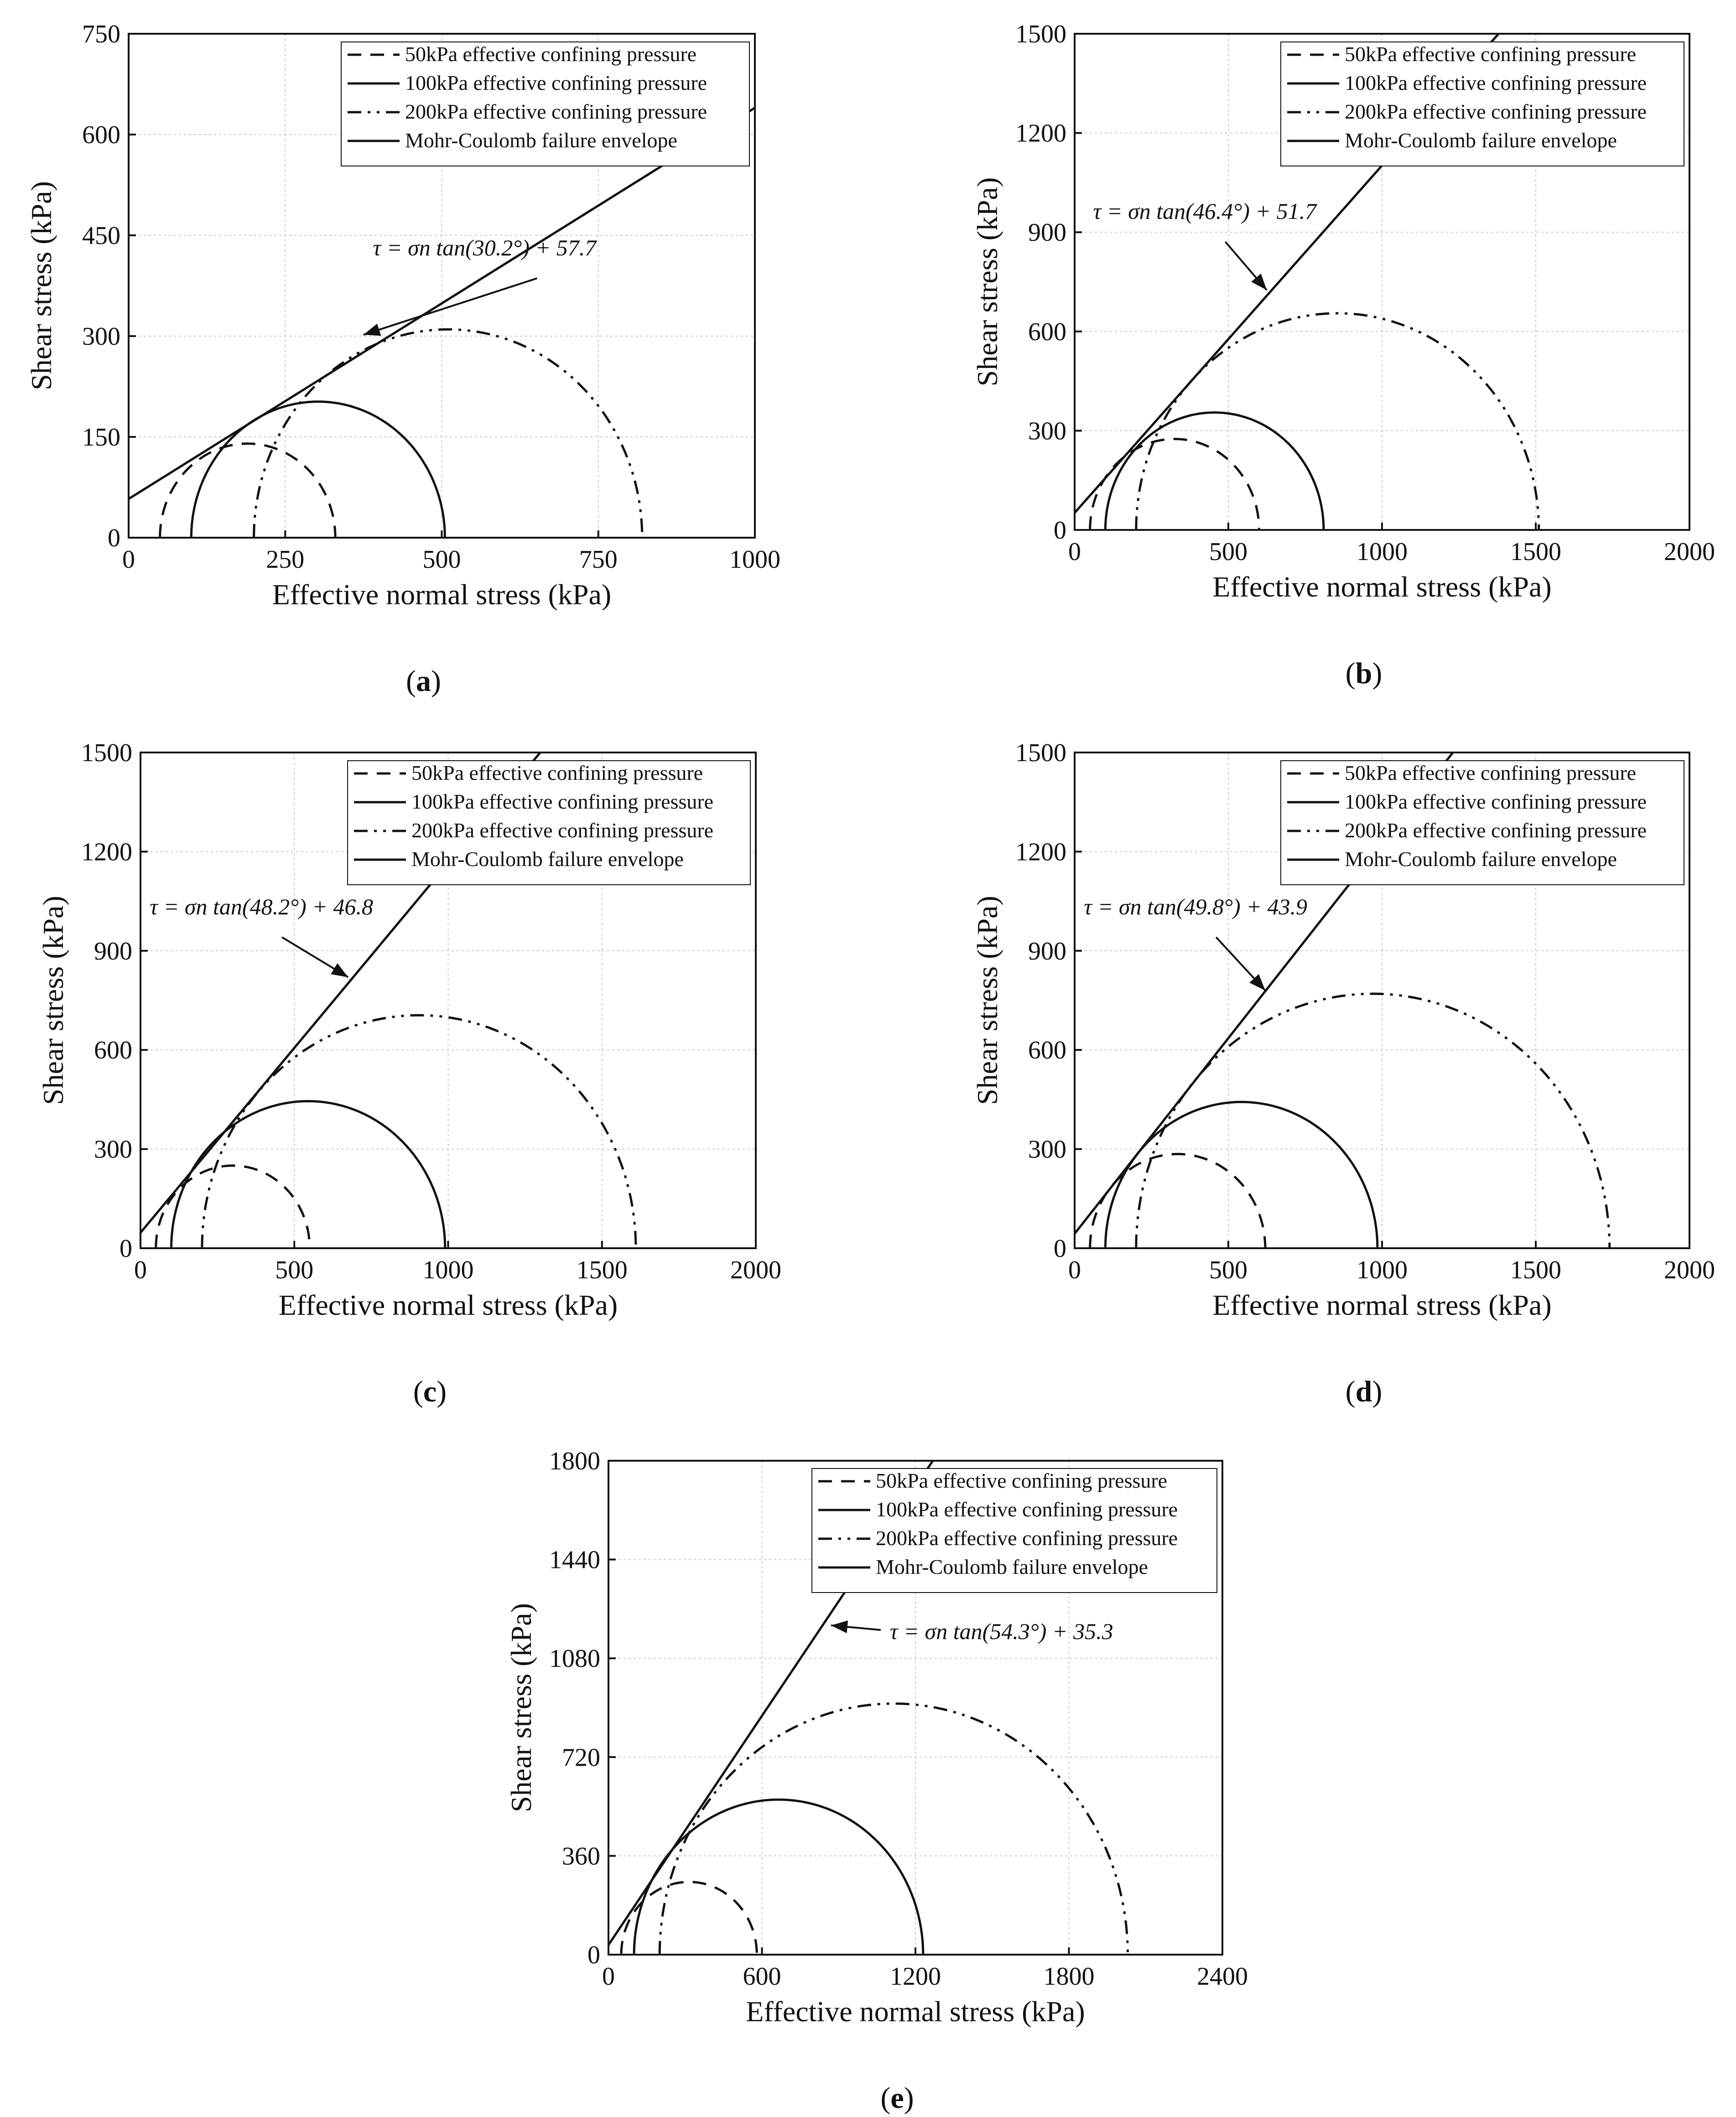 This screenshot has height=2117, width=1736. What do you see at coordinates (101, 34) in the screenshot?
I see `y-tick-label: 750` at bounding box center [101, 34].